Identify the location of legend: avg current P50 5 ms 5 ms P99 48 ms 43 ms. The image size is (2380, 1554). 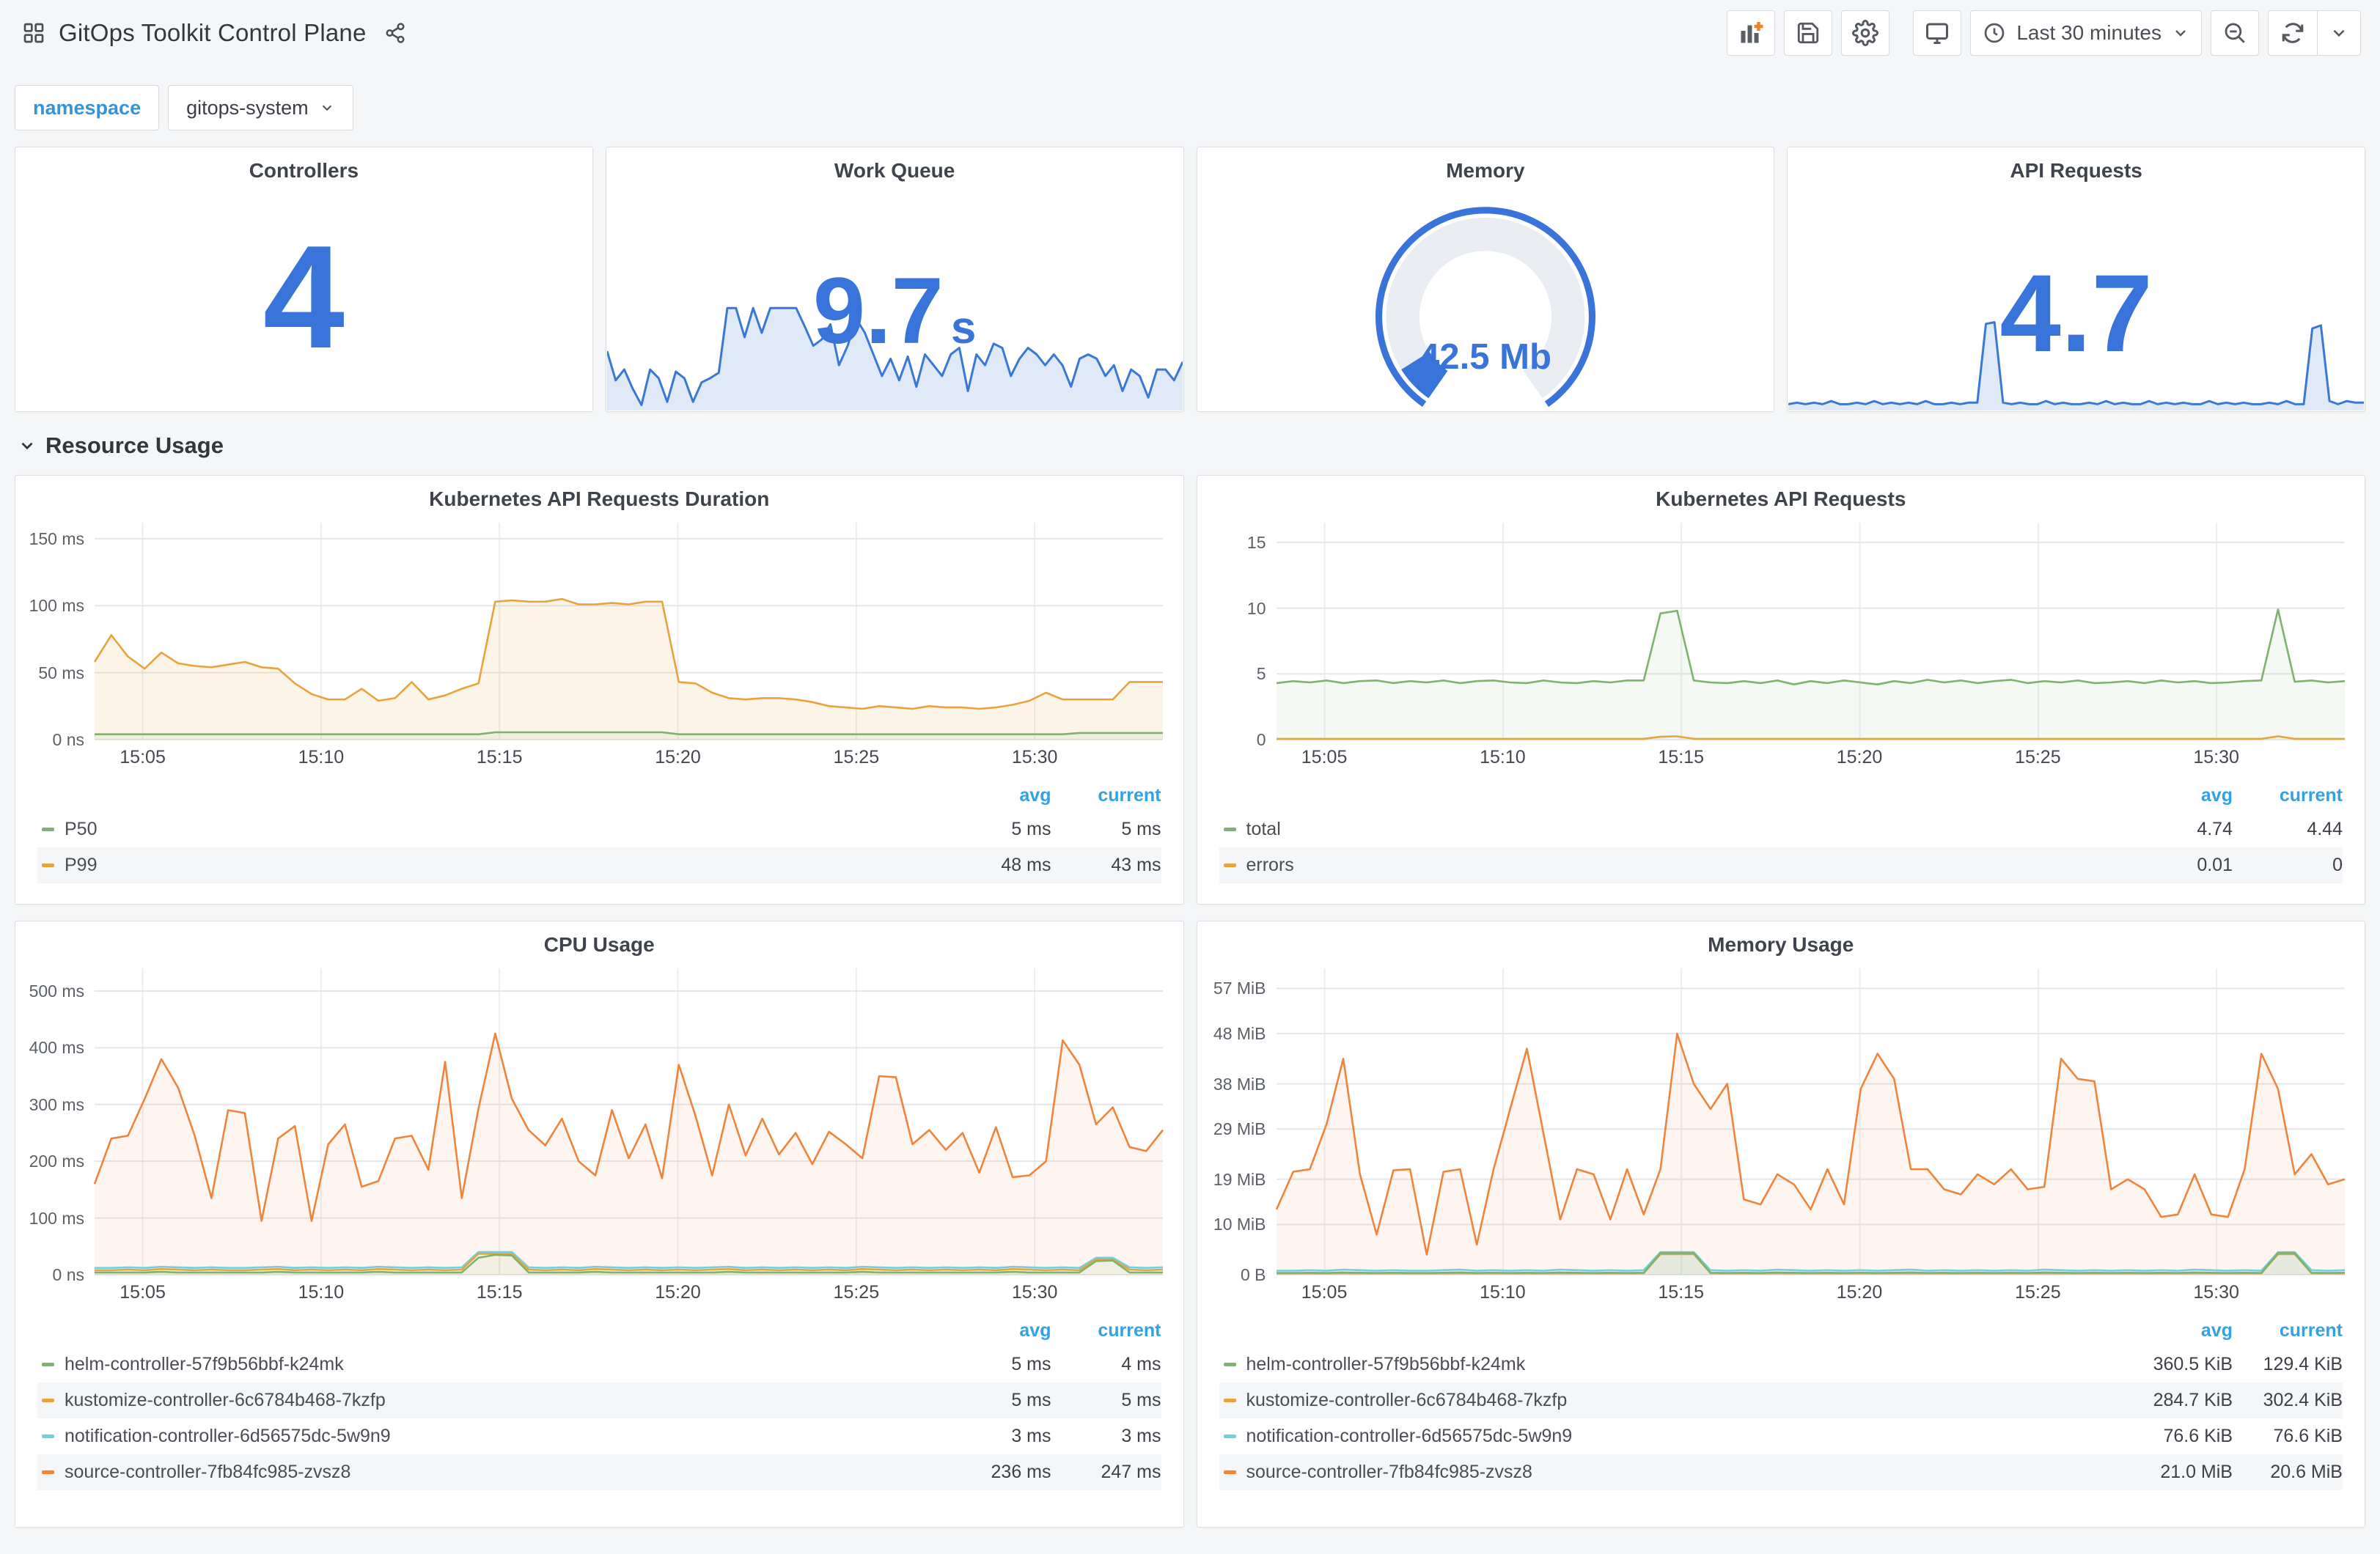
(599, 831).